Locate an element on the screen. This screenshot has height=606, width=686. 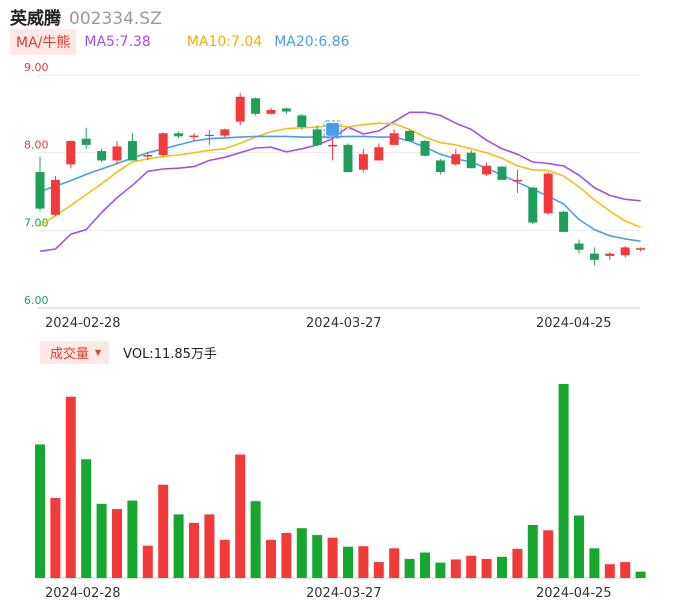
volume-indicator-button: 成交量 ▼ is located at coordinates (75, 352).